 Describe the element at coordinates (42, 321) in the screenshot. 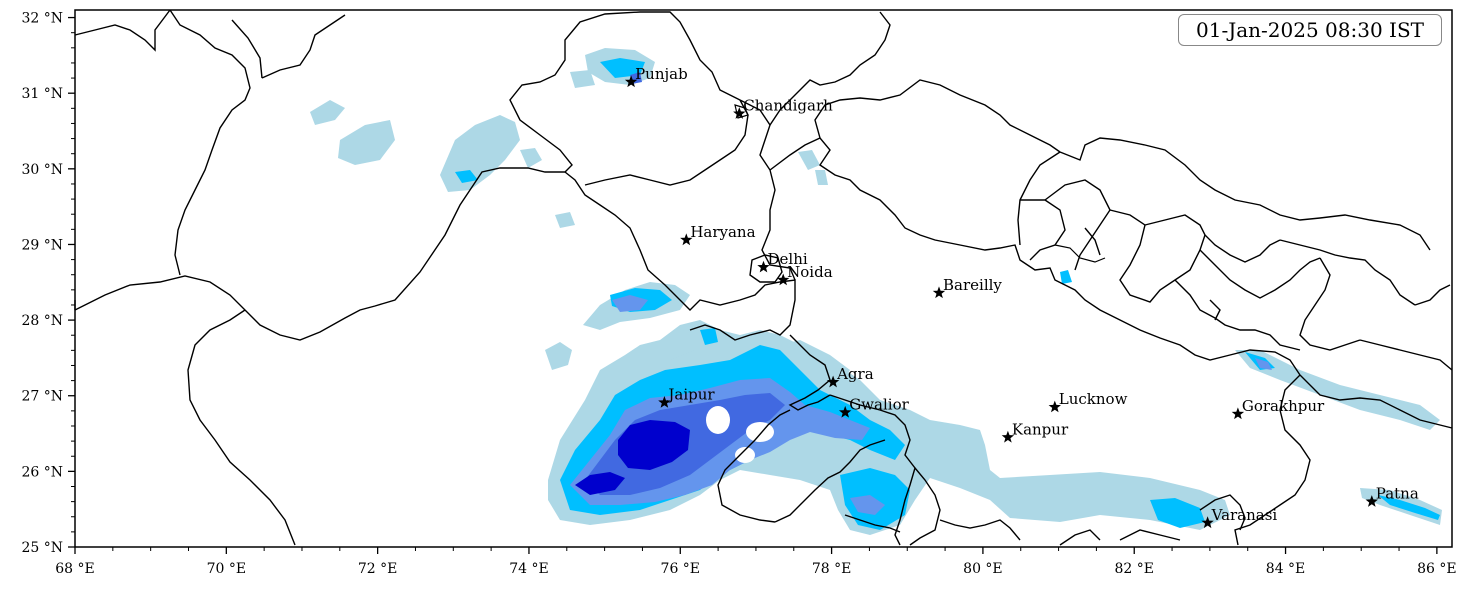

I see `y-tick-label: 28 °N` at that location.